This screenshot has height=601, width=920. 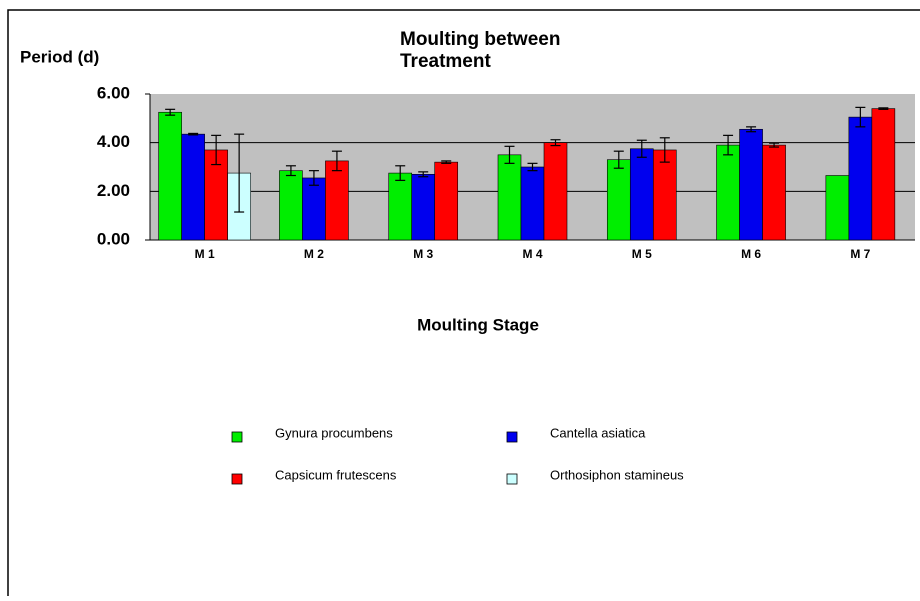 What do you see at coordinates (860, 254) in the screenshot?
I see `x-tick-label: M 7` at bounding box center [860, 254].